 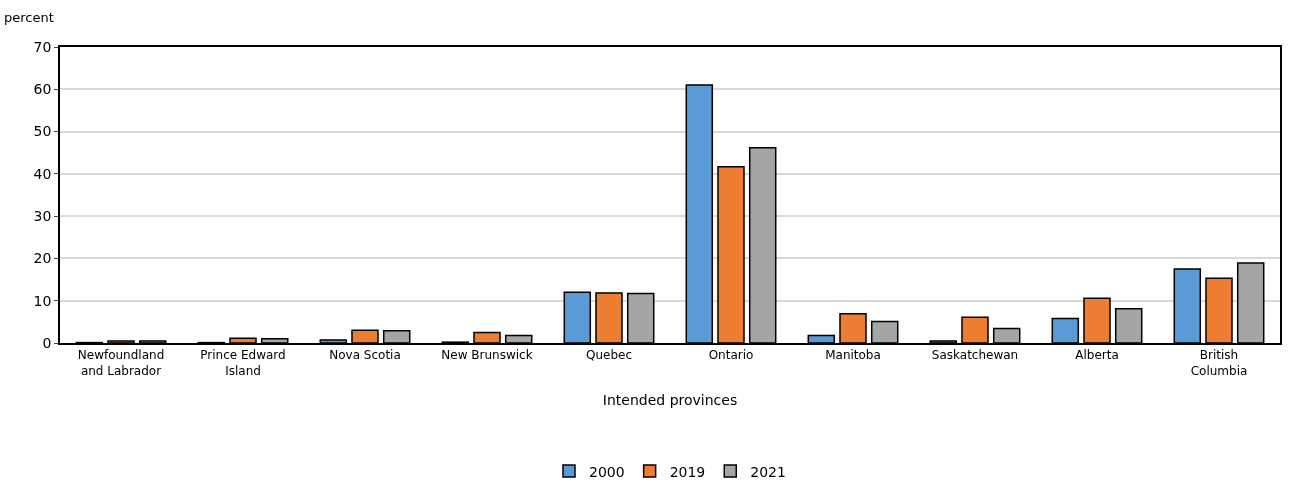 I want to click on y-tick-label: 40, so click(x=42, y=173).